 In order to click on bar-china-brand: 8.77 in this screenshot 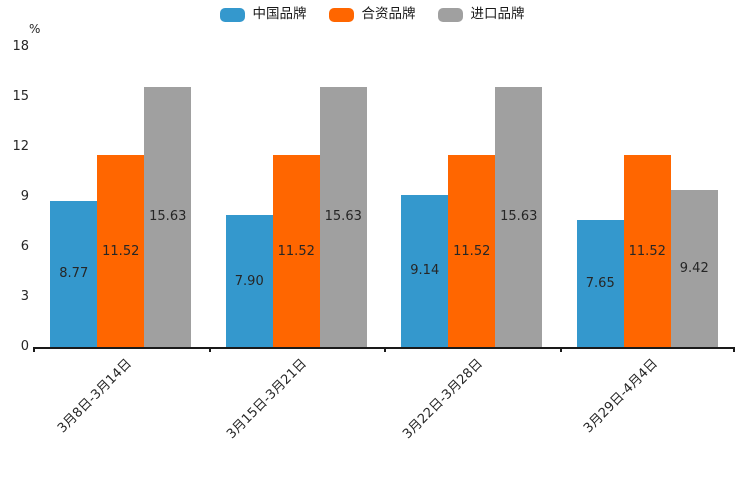, I will do `click(74, 273)`.